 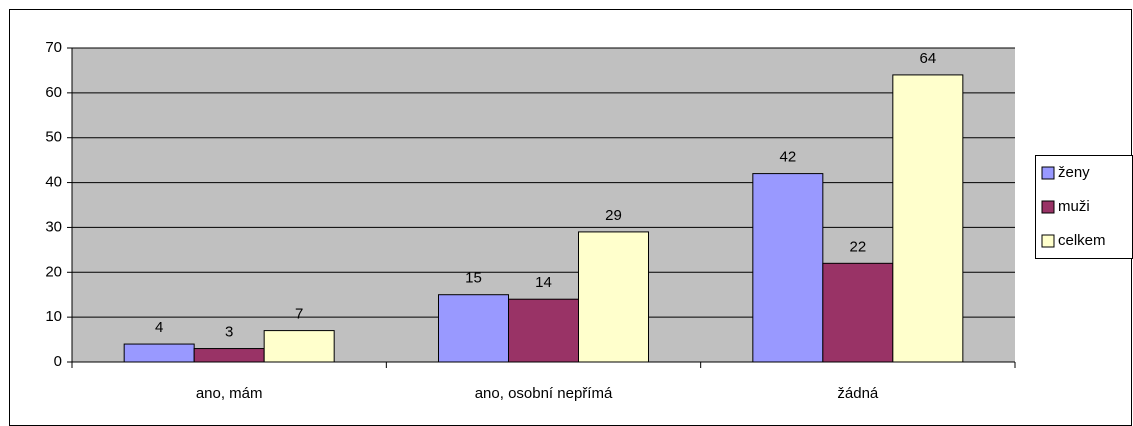 What do you see at coordinates (1074, 172) in the screenshot?
I see `legend-label: ženy` at bounding box center [1074, 172].